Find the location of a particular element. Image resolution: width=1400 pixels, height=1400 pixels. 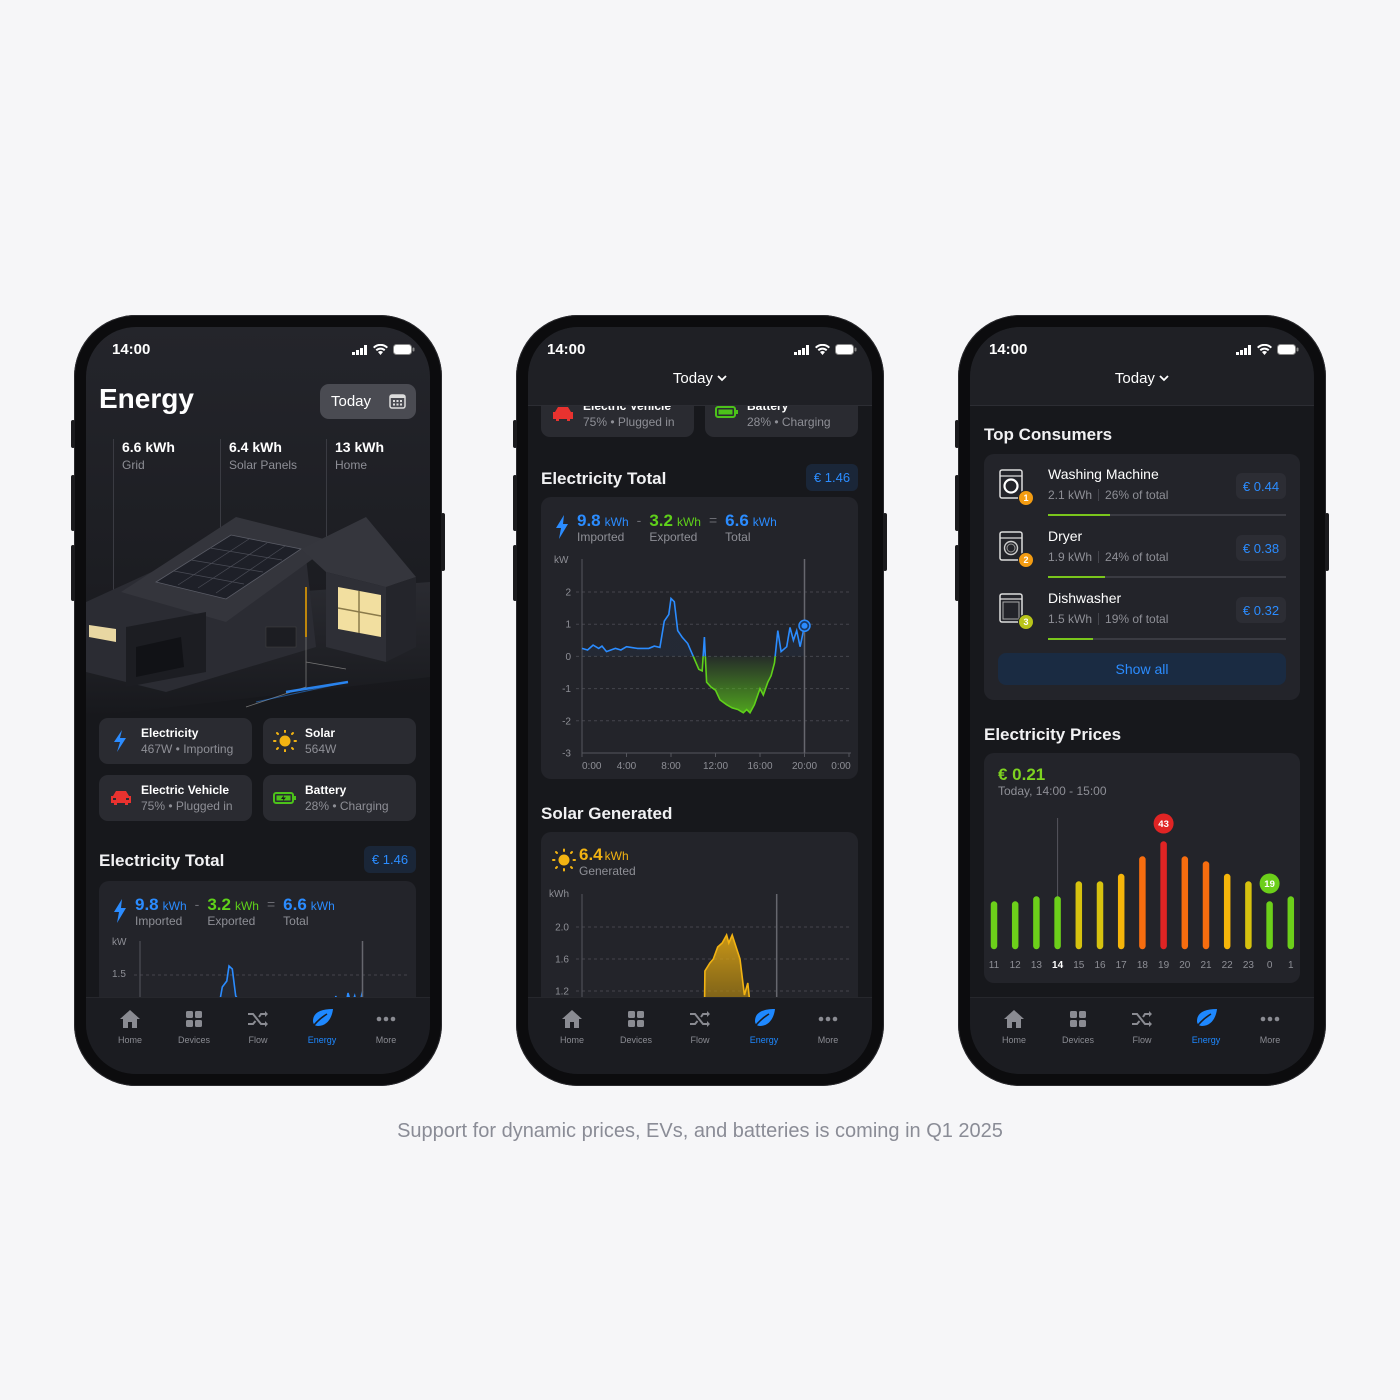

sun-icon is located at coordinates (564, 860).